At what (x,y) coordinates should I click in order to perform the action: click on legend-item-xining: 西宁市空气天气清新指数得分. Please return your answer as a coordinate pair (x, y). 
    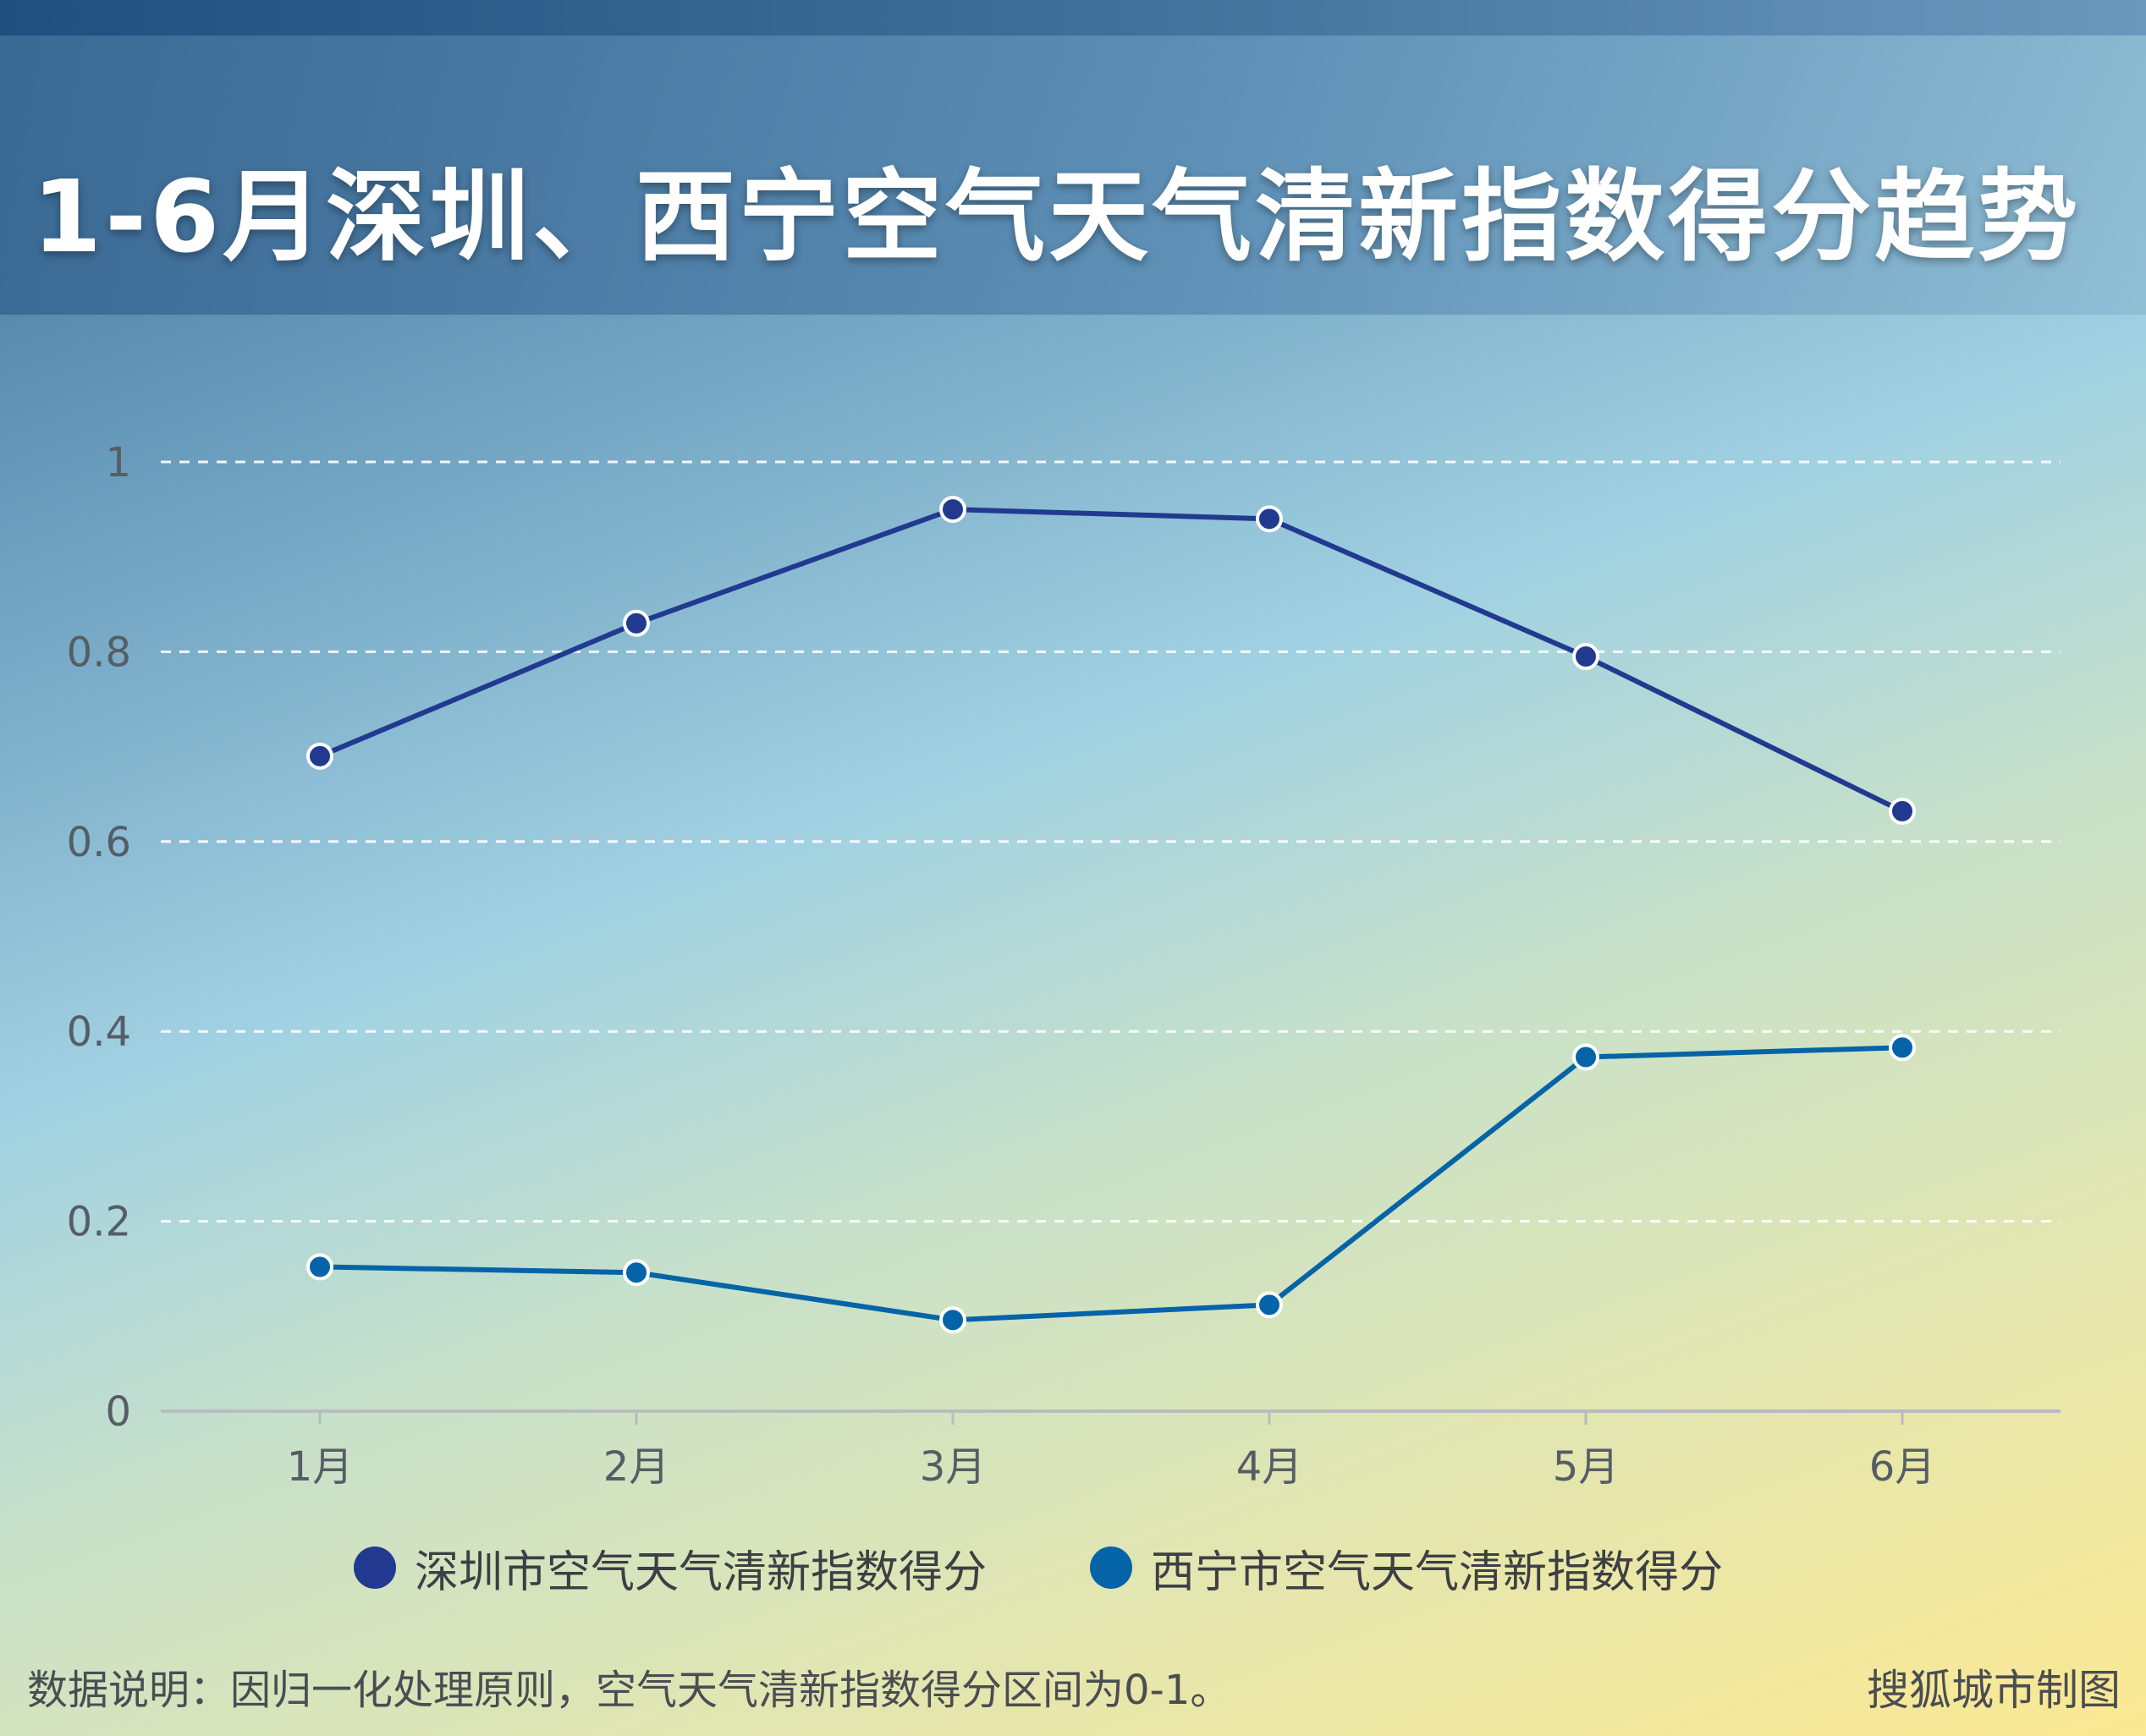
    Looking at the image, I should click on (1407, 1568).